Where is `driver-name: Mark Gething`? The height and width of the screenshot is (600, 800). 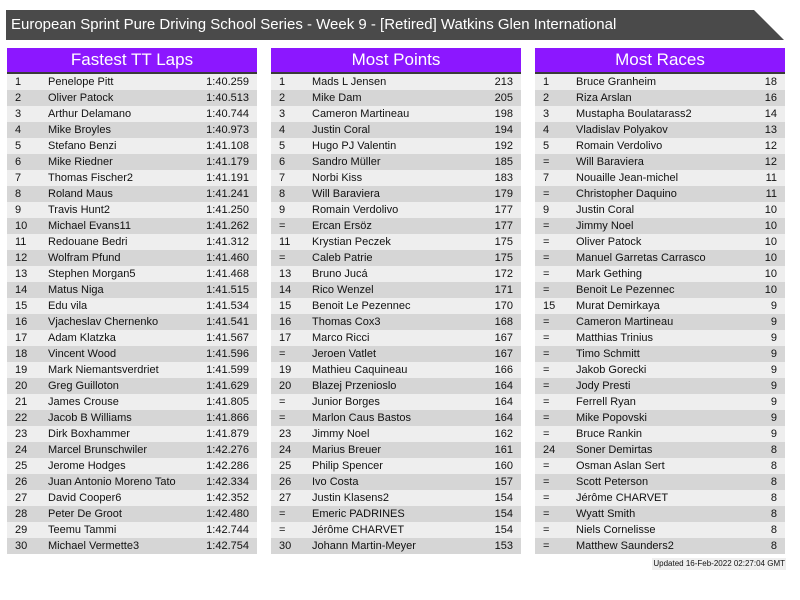 driver-name: Mark Gething is located at coordinates (609, 274).